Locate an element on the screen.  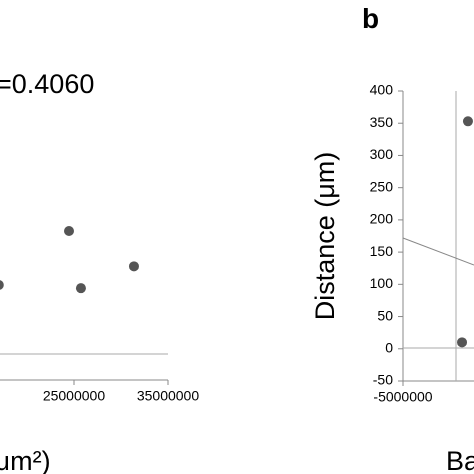
x-axis-label: Ba is located at coordinates (460, 460).